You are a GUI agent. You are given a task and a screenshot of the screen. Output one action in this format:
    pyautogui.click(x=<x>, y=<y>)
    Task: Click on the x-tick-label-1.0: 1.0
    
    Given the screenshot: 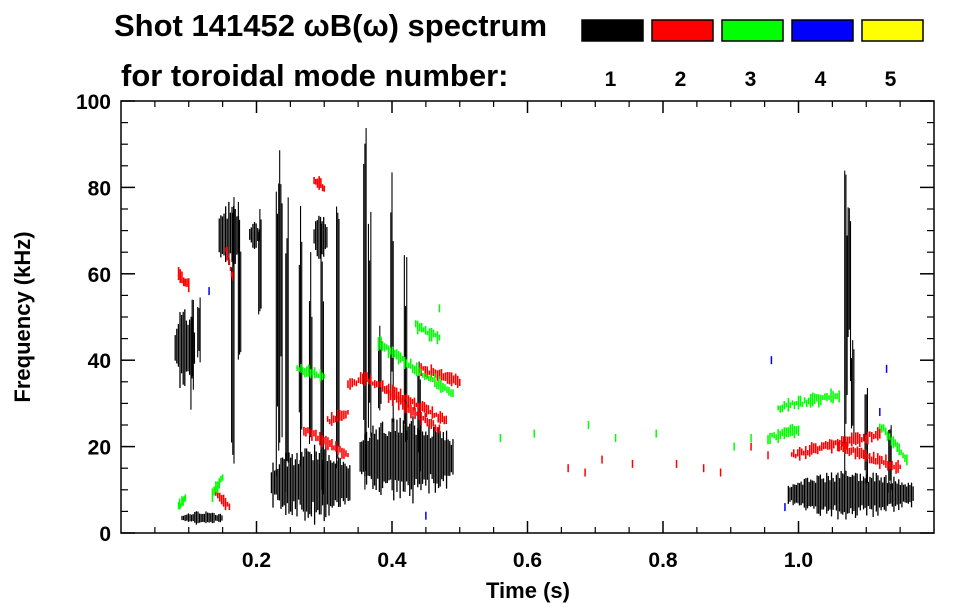 What is the action you would take?
    pyautogui.click(x=798, y=560)
    